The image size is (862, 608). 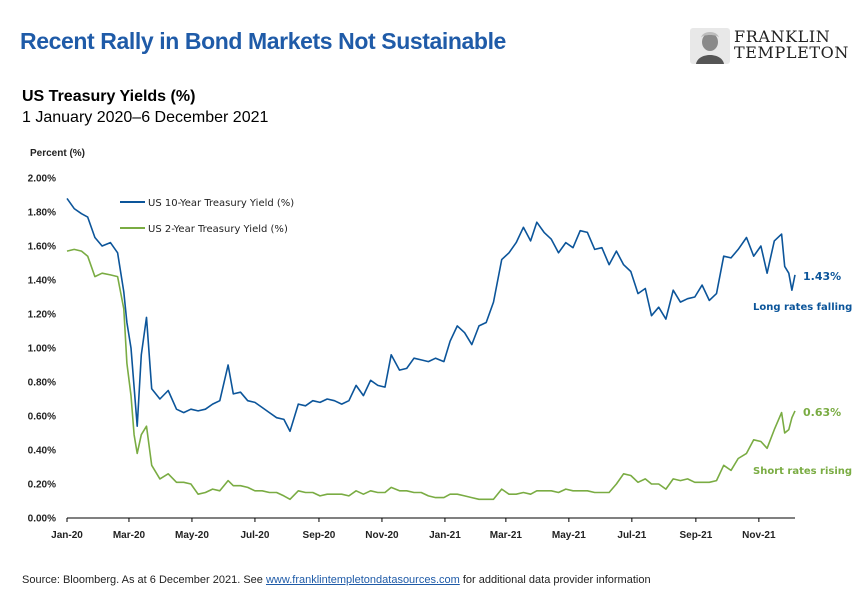 What do you see at coordinates (555, 580) in the screenshot?
I see `source-suffix: for additional data provider information` at bounding box center [555, 580].